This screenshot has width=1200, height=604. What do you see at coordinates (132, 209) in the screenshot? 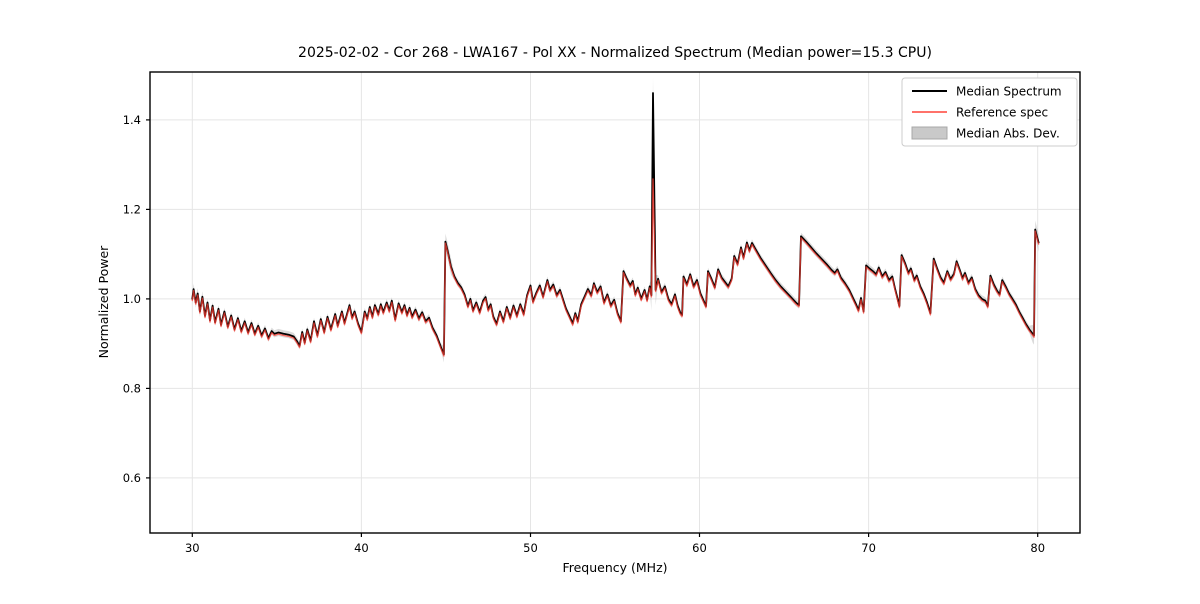
I see `y-tick-label: 1.2` at bounding box center [132, 209].